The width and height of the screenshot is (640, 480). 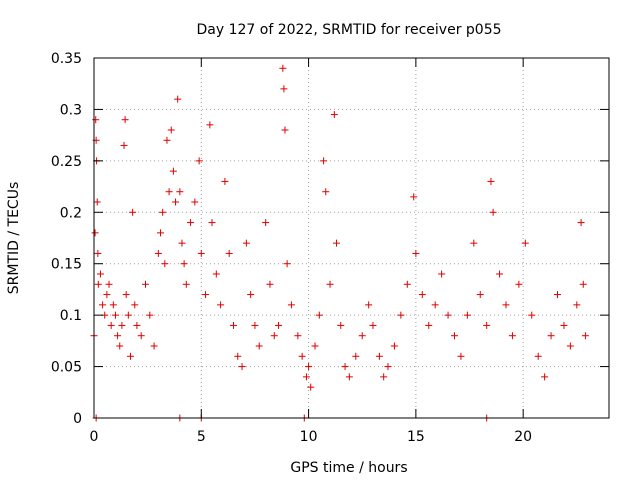 I want to click on y-tick-label: 0.1, so click(x=71, y=316).